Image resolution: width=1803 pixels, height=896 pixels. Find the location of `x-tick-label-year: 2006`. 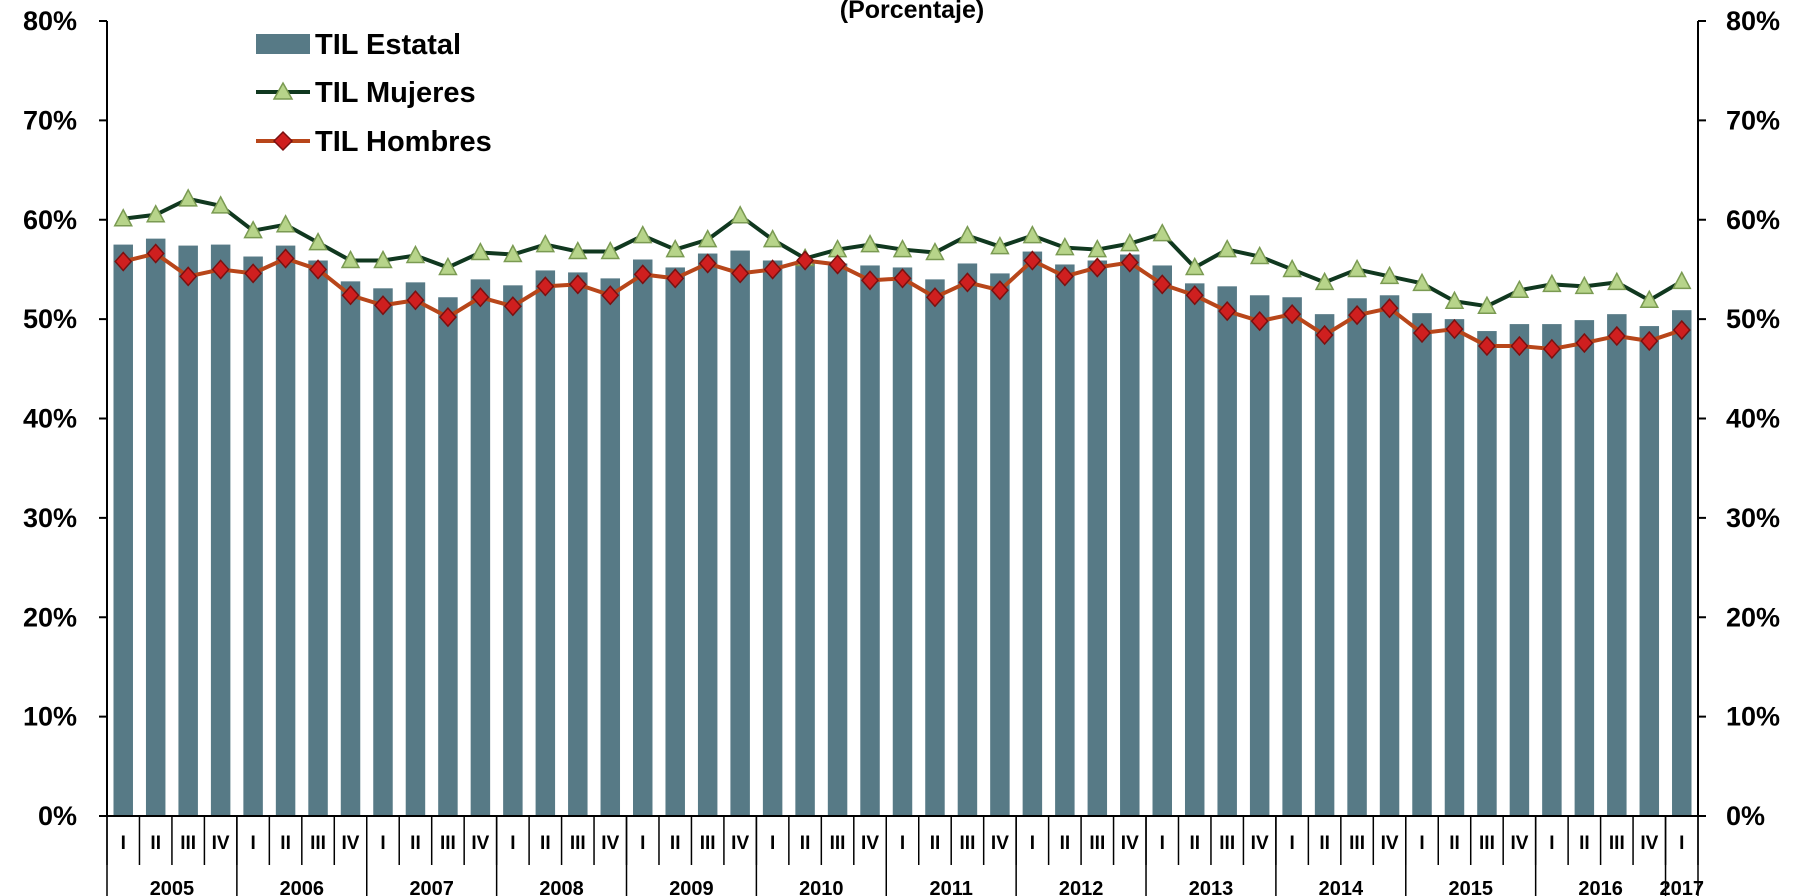

x-tick-label-year: 2006 is located at coordinates (302, 887).